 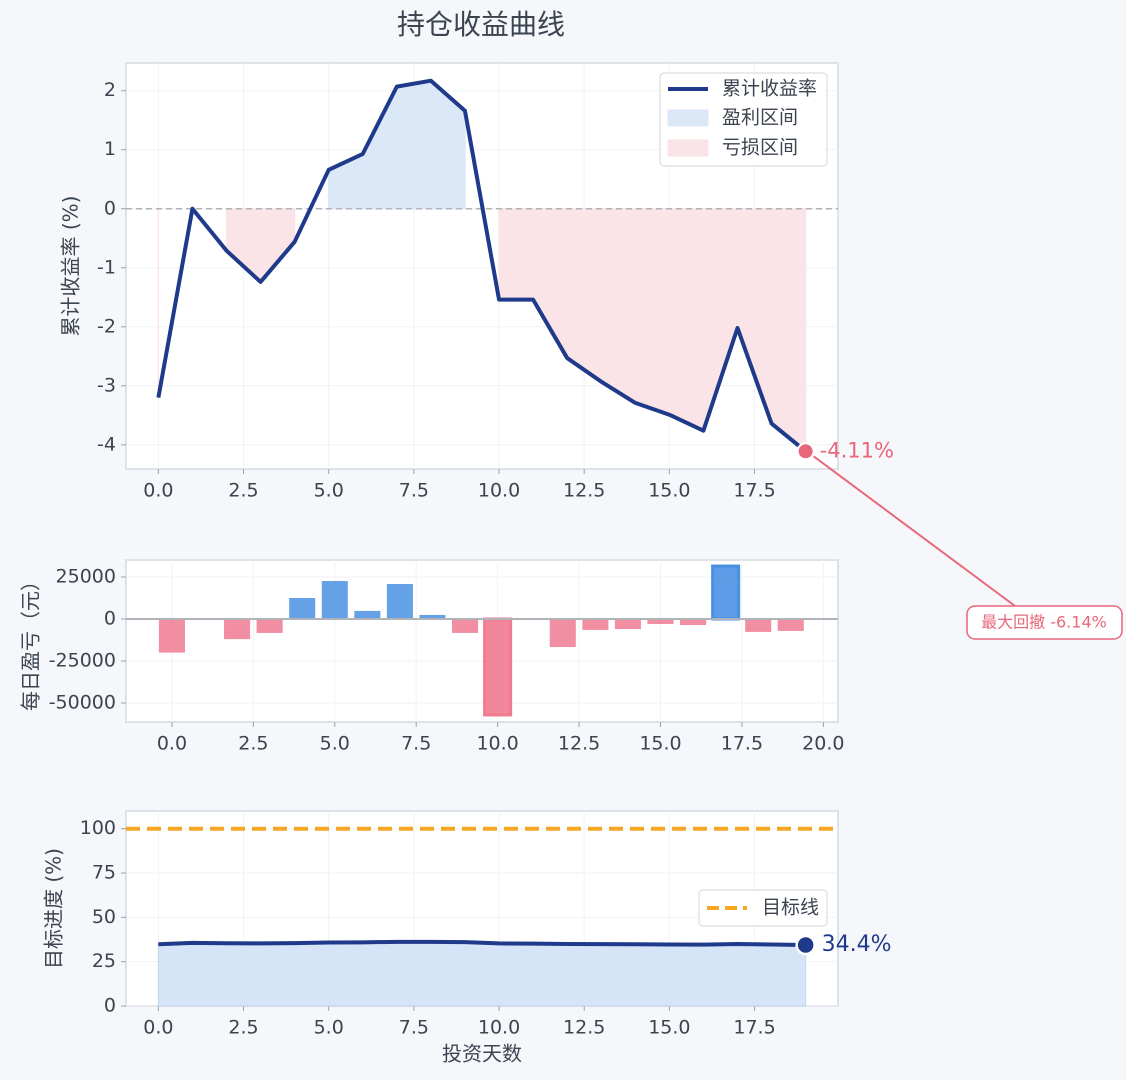 What do you see at coordinates (914, 531) in the screenshot?
I see `callout-arrow` at bounding box center [914, 531].